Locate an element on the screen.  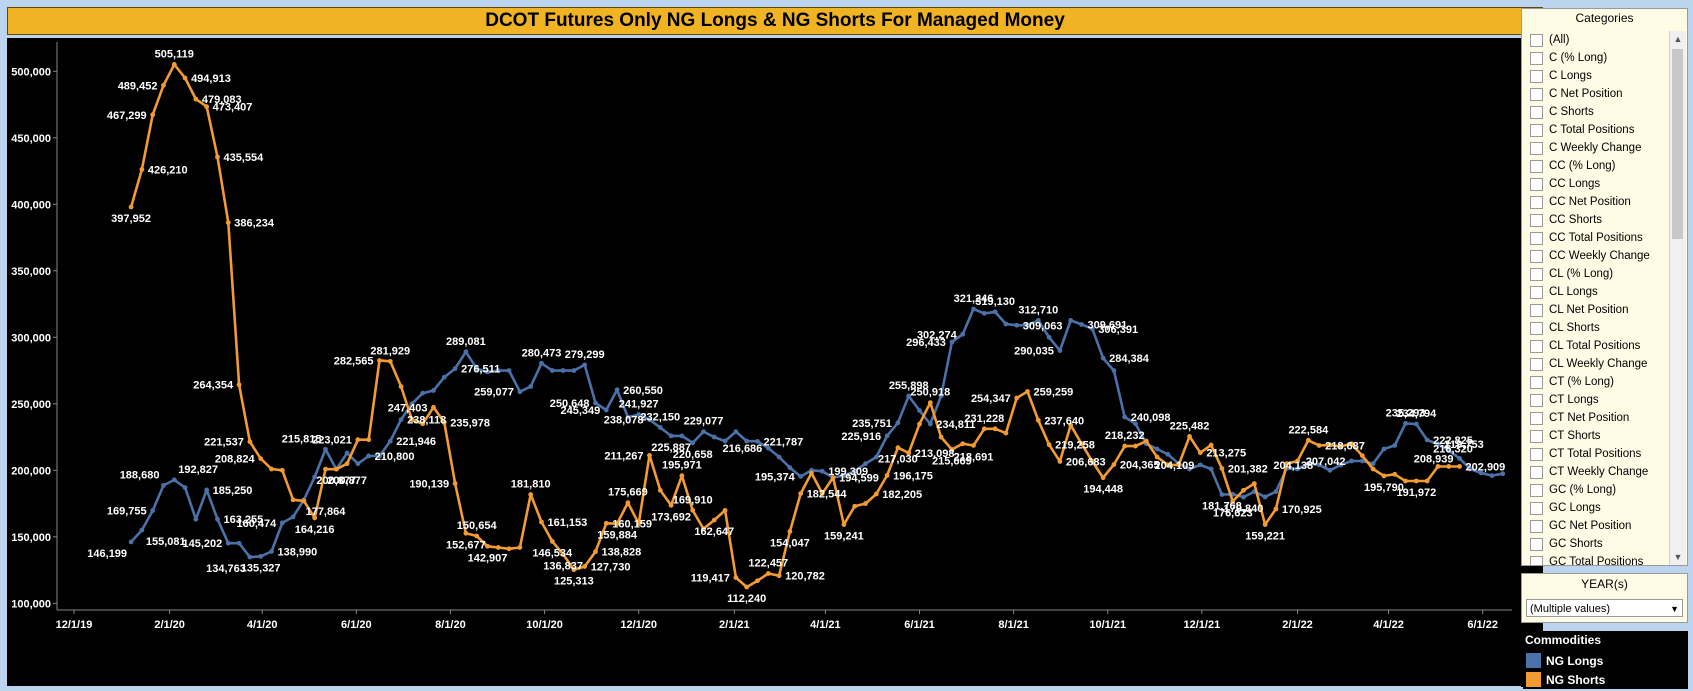
category-item: C Total Positions is located at coordinates (1596, 130).